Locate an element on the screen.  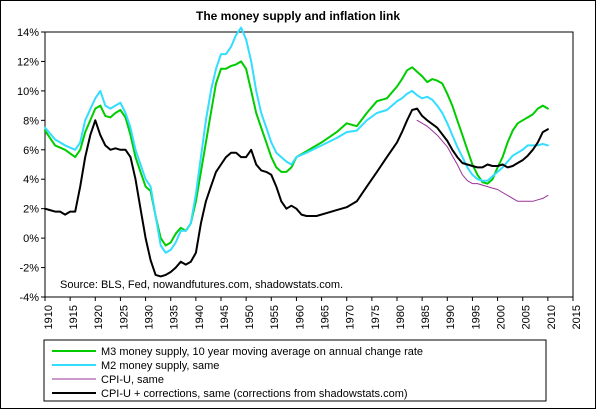
y-tick-label-0: -4% is located at coordinates (29, 298).